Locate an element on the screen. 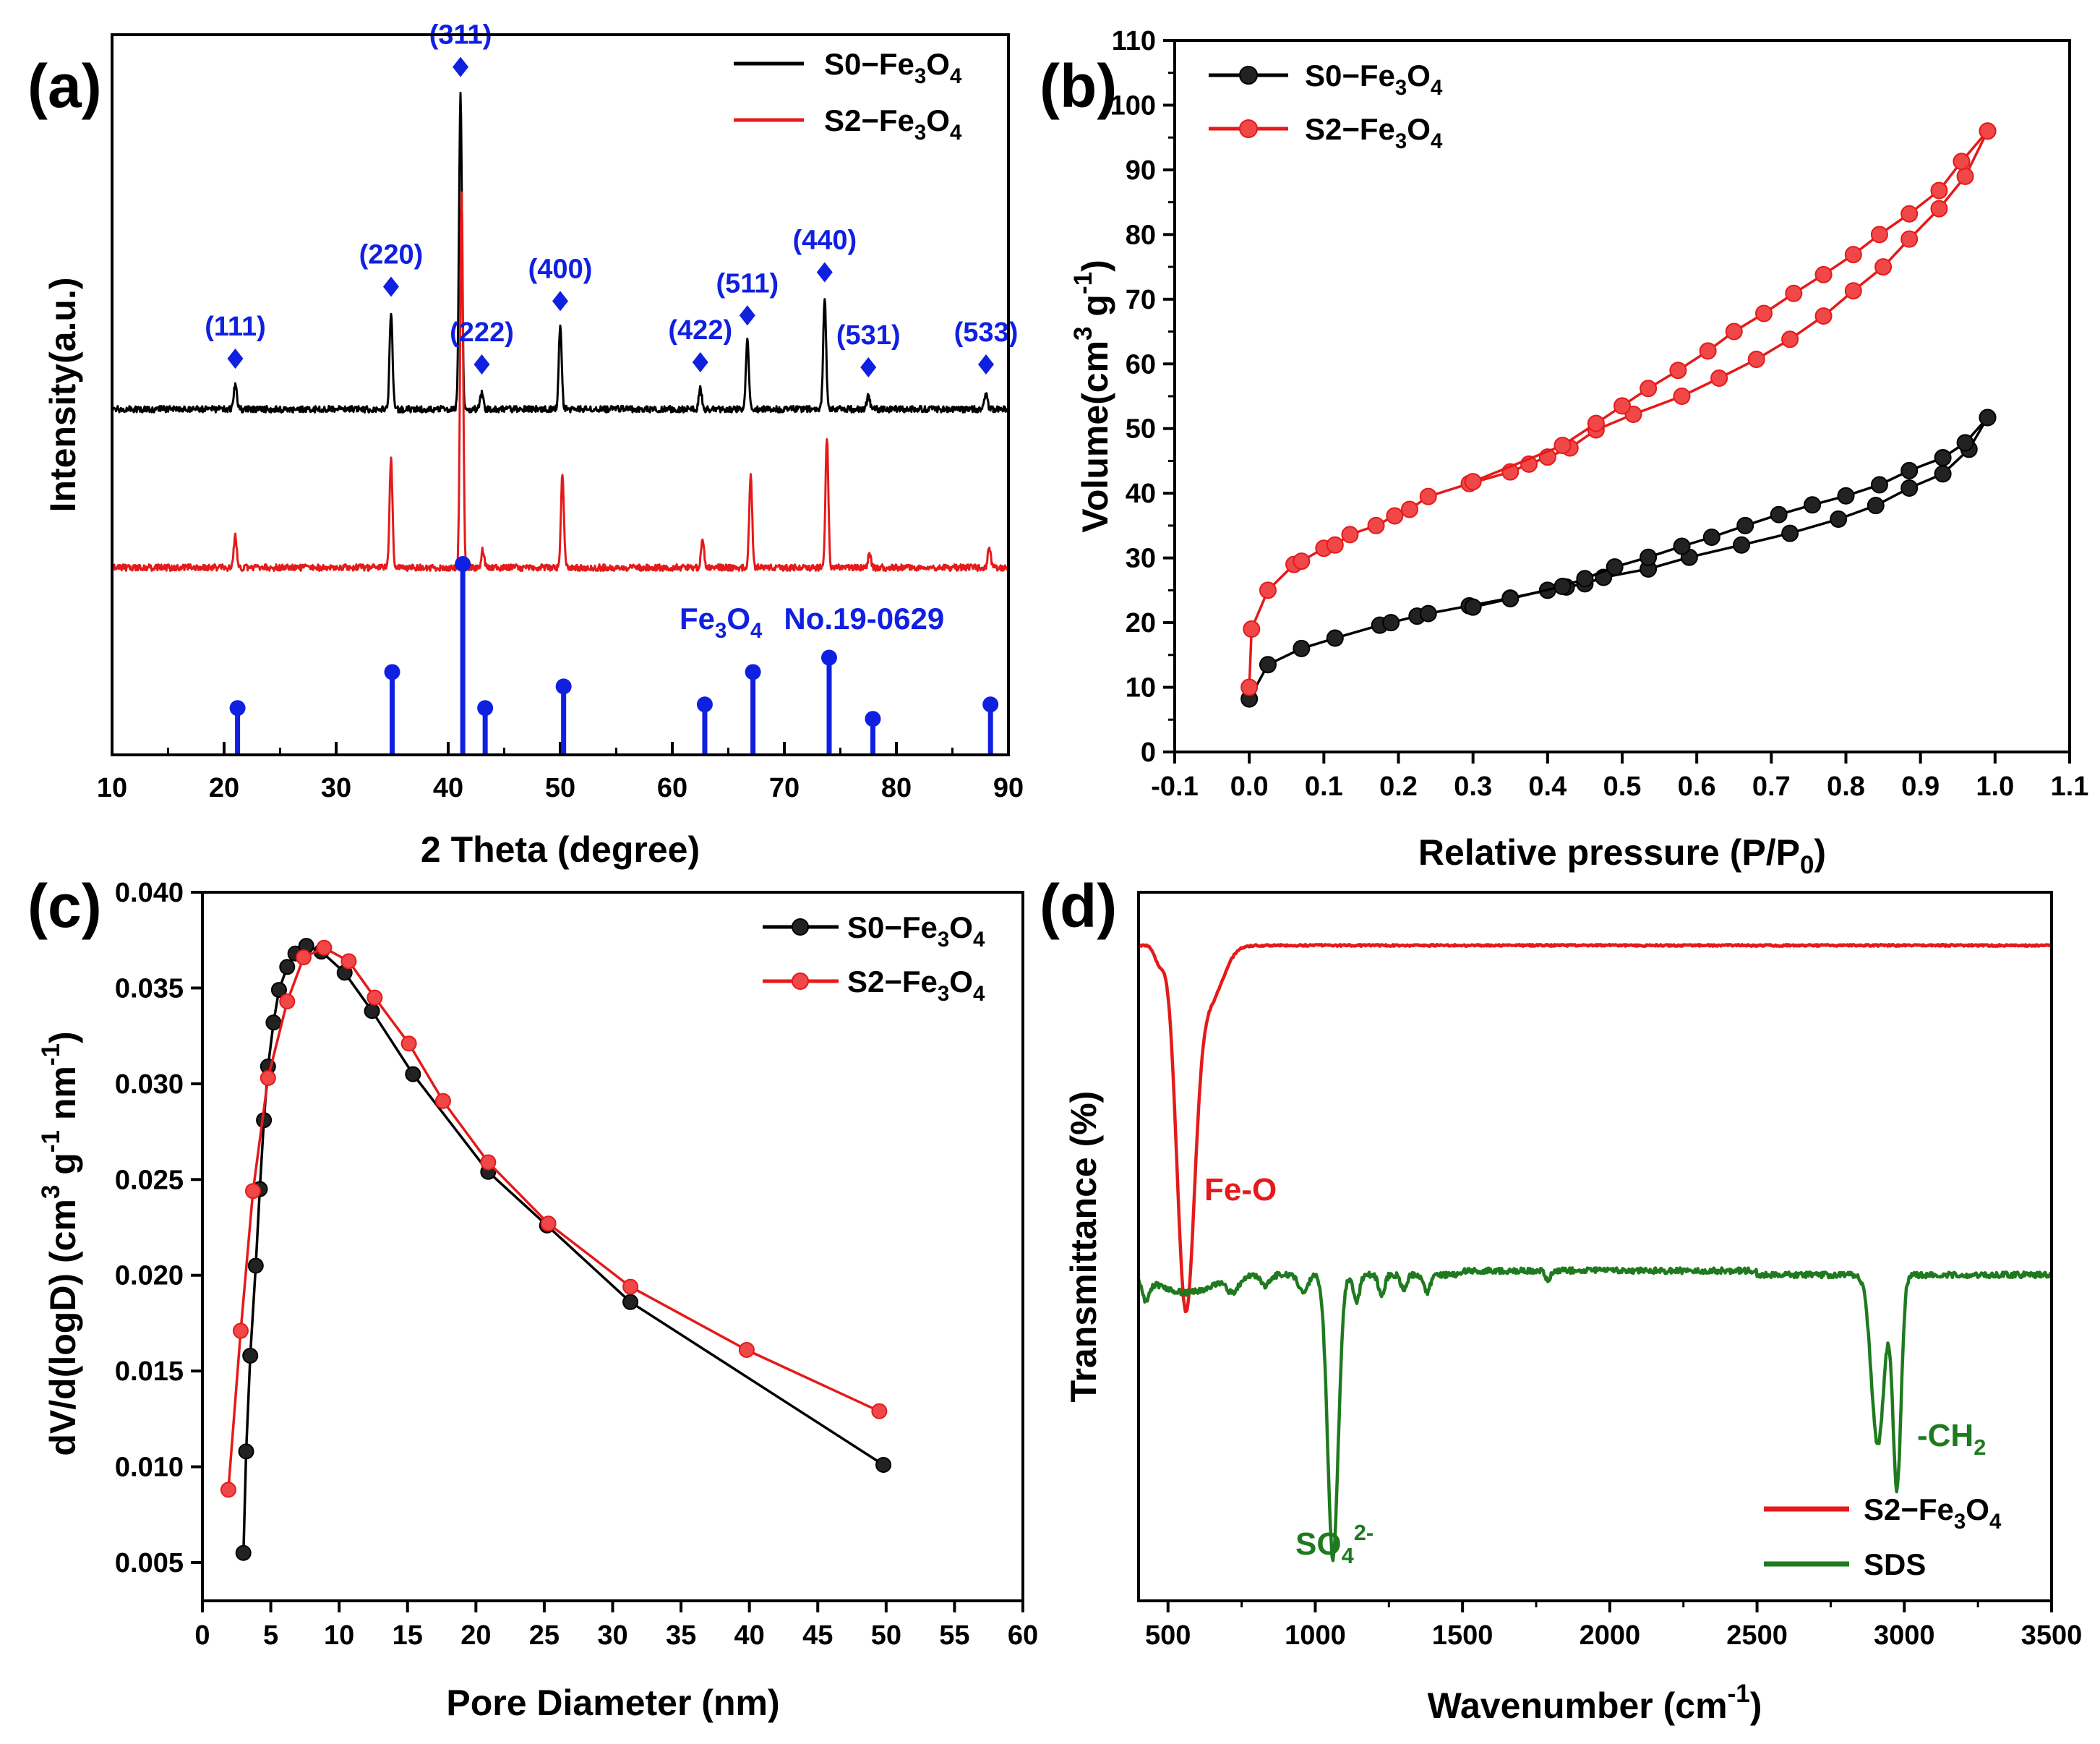 The image size is (2100, 1744). panel-label: (d) is located at coordinates (1078, 906).